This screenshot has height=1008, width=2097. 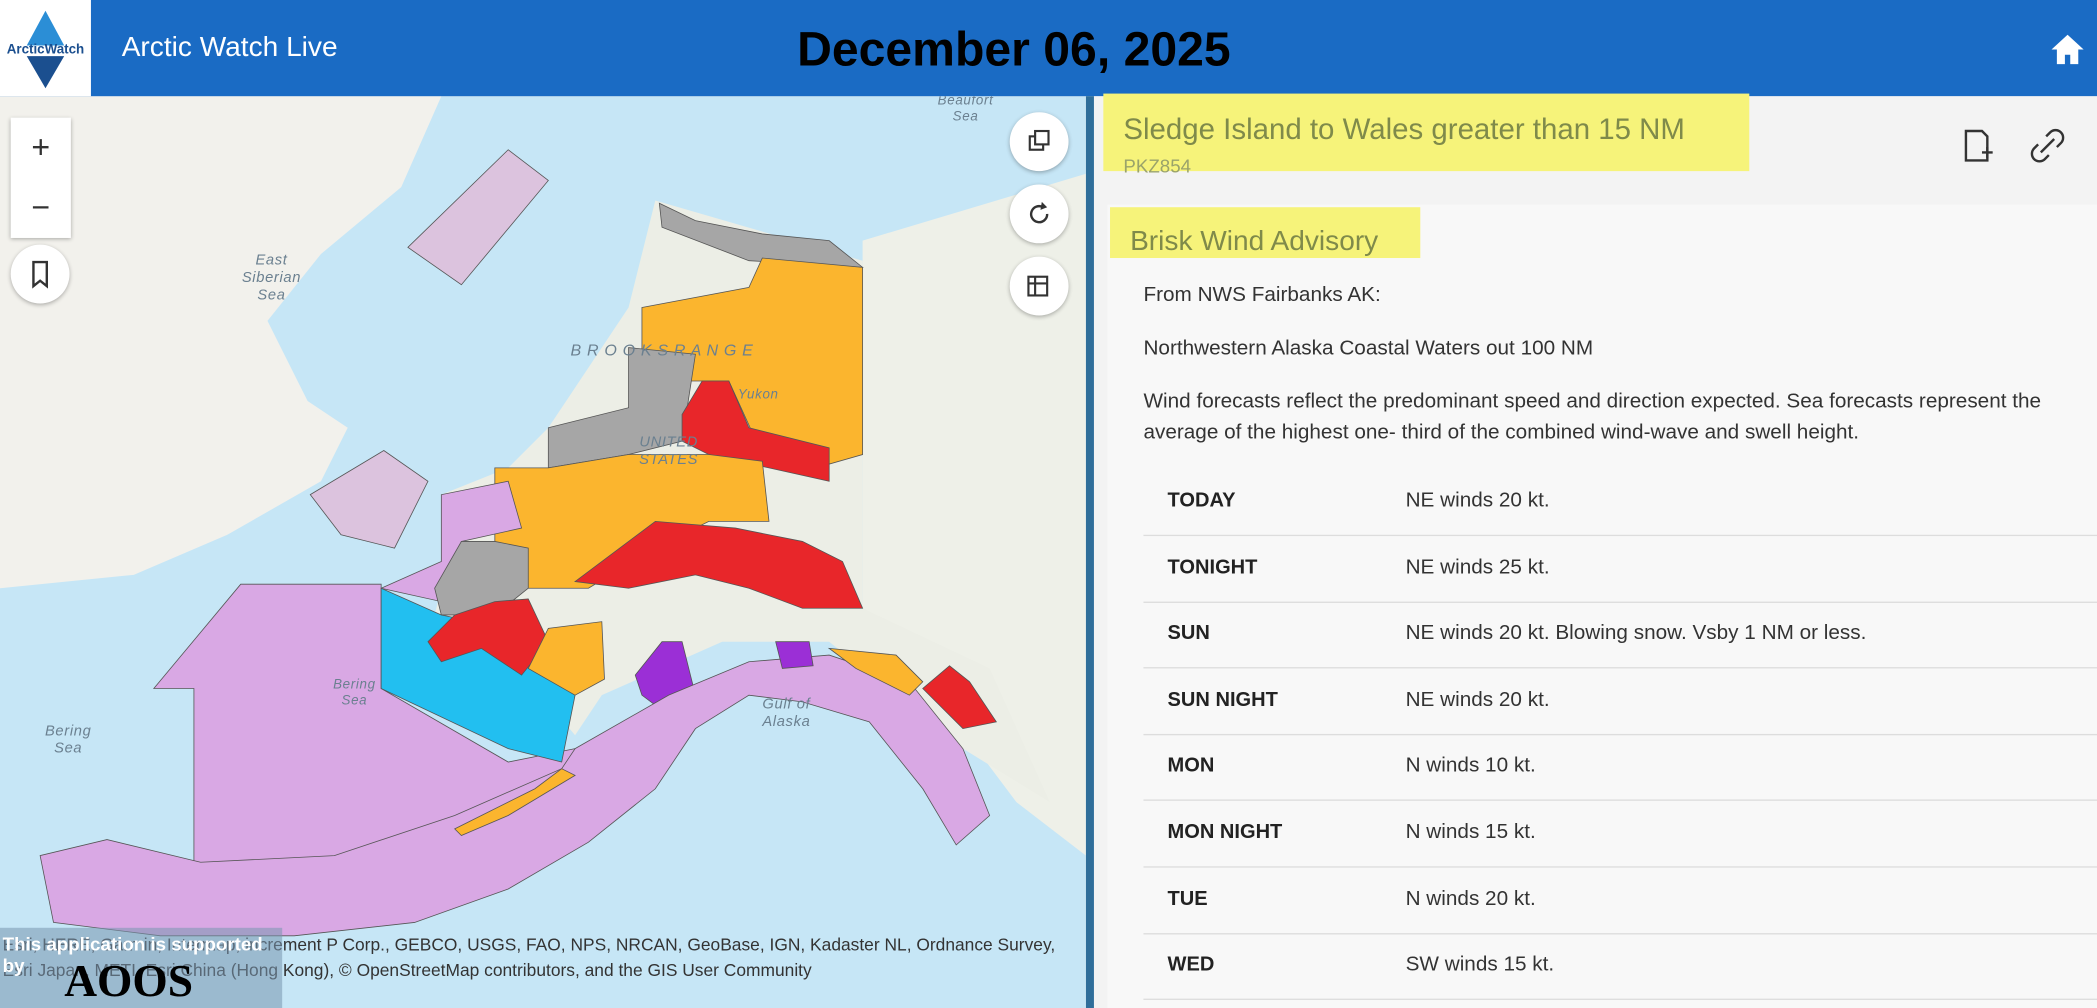 I want to click on sponsor-logo: AOOS, so click(x=129, y=982).